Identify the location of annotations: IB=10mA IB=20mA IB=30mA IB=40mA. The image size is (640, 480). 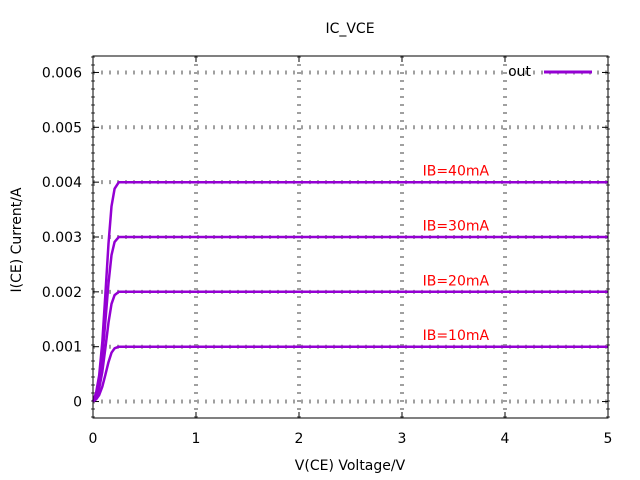
(456, 254).